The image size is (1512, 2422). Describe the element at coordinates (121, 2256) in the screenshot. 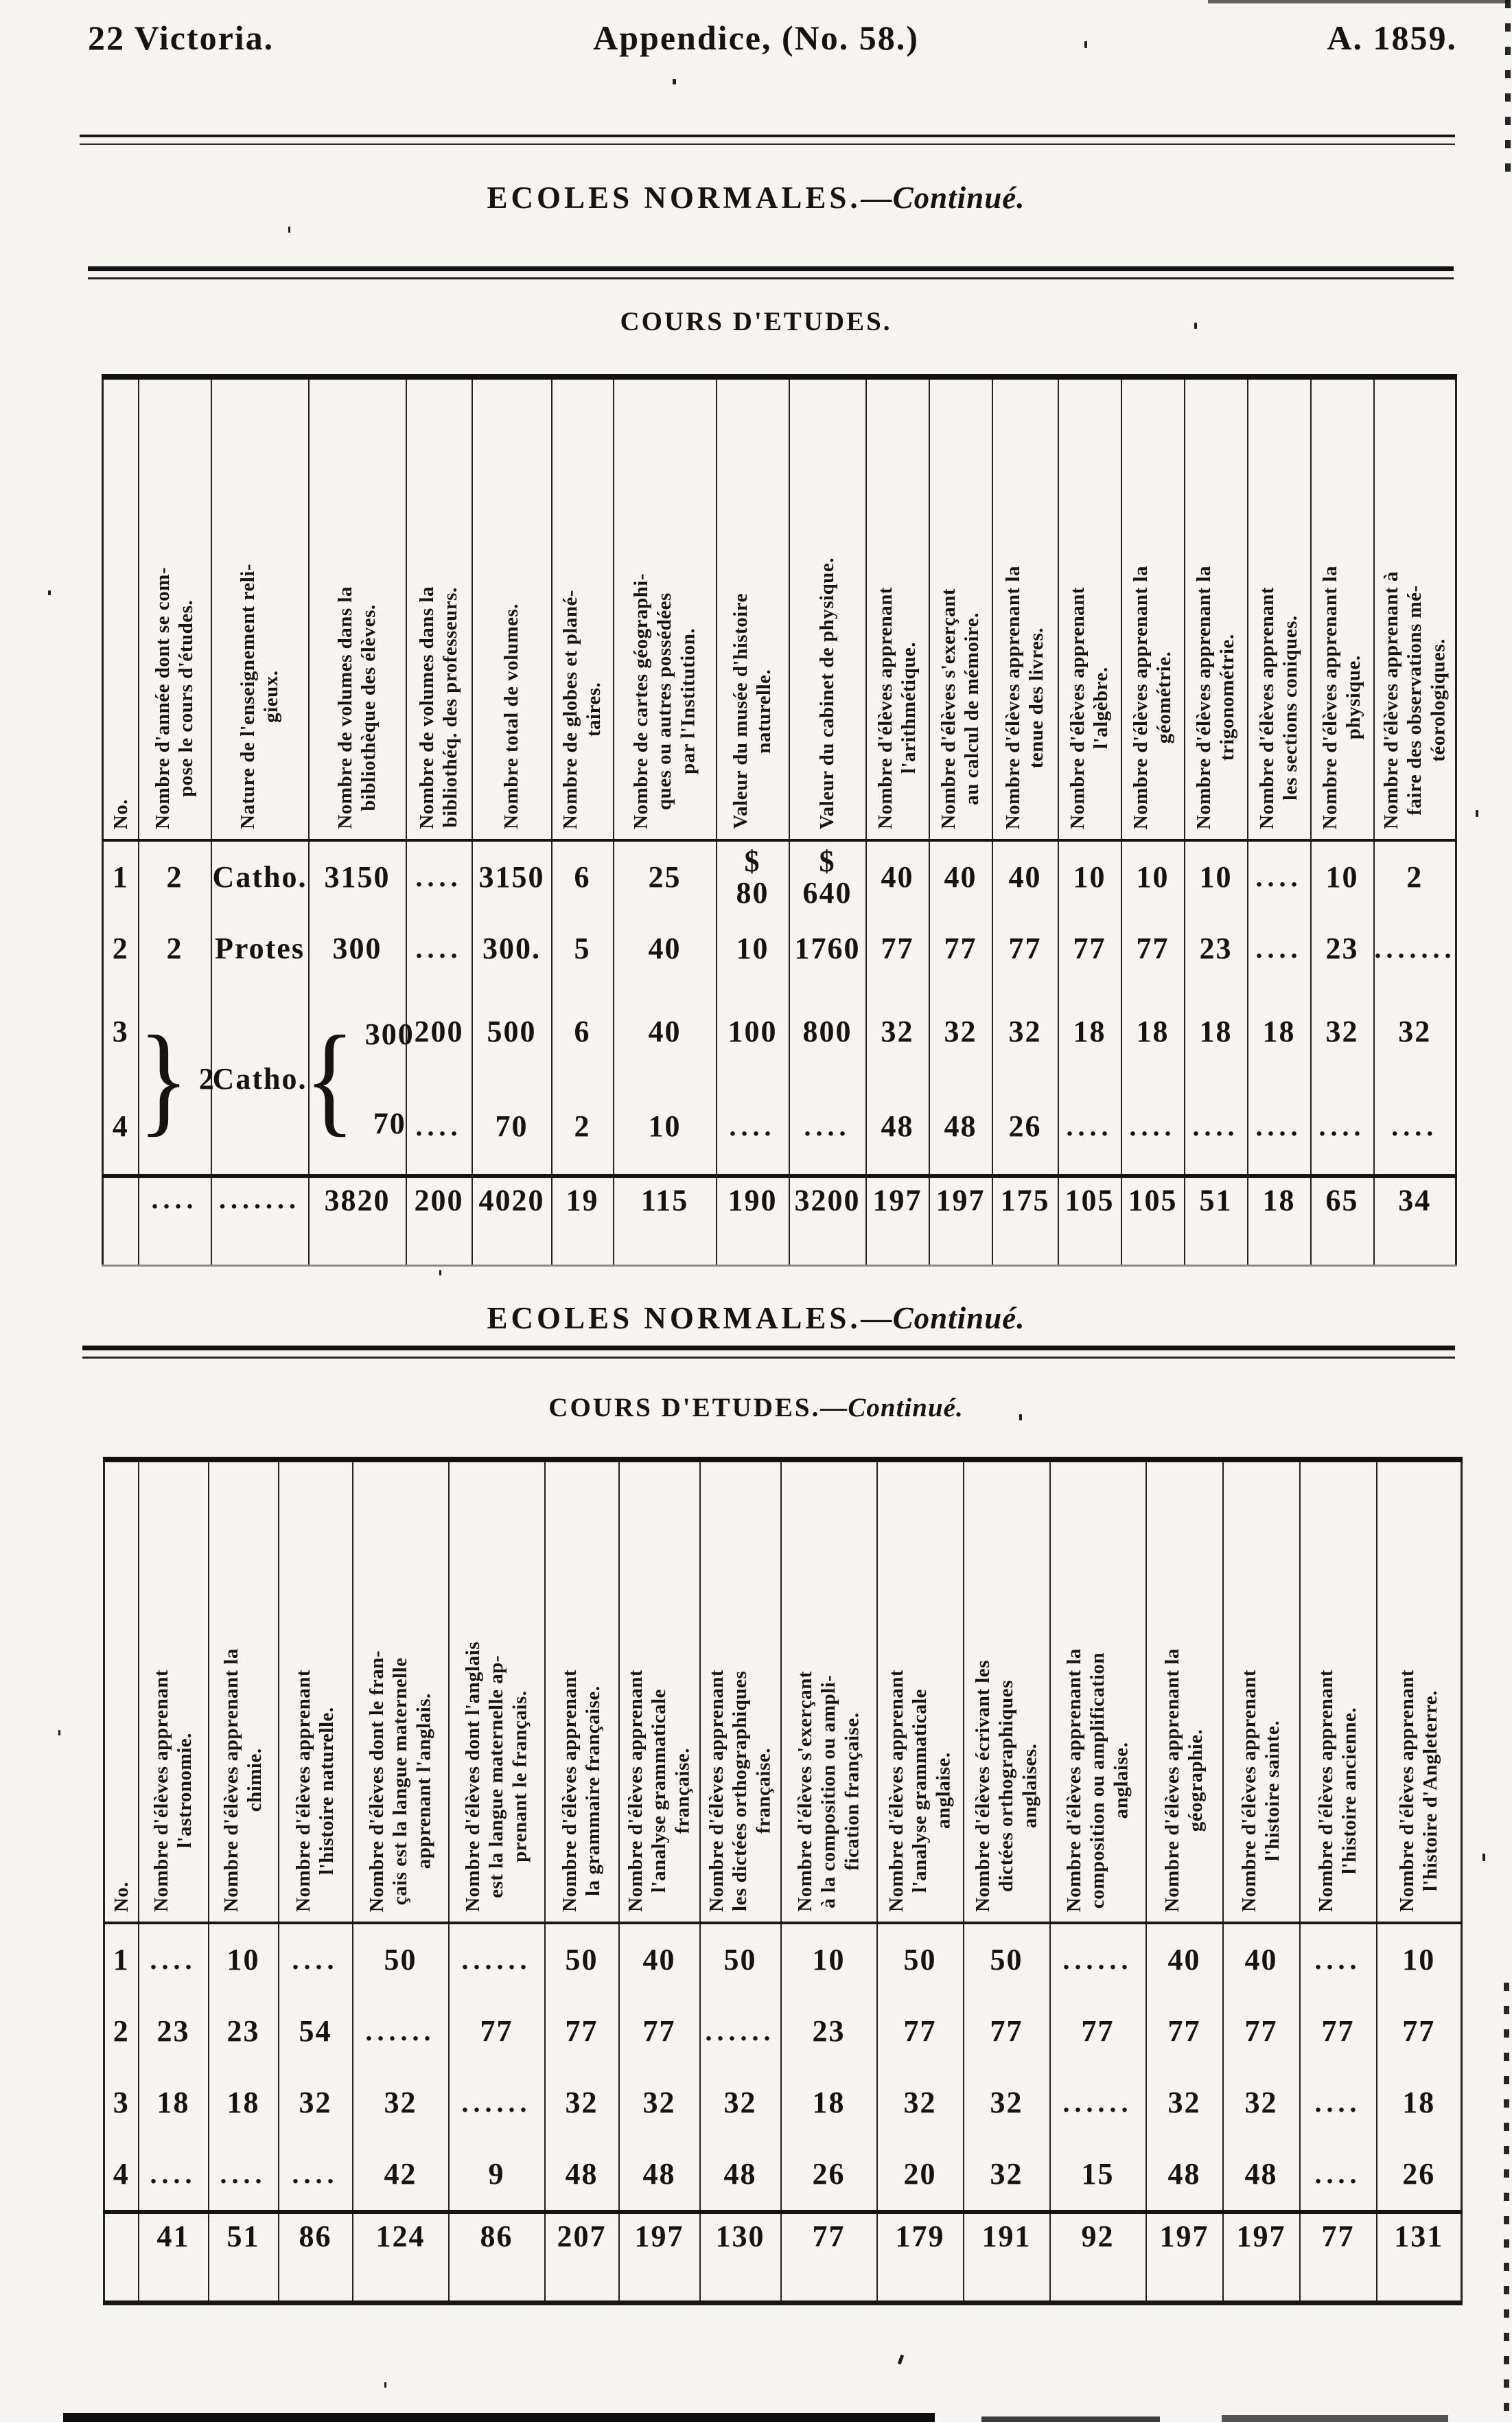

I see `cell` at that location.